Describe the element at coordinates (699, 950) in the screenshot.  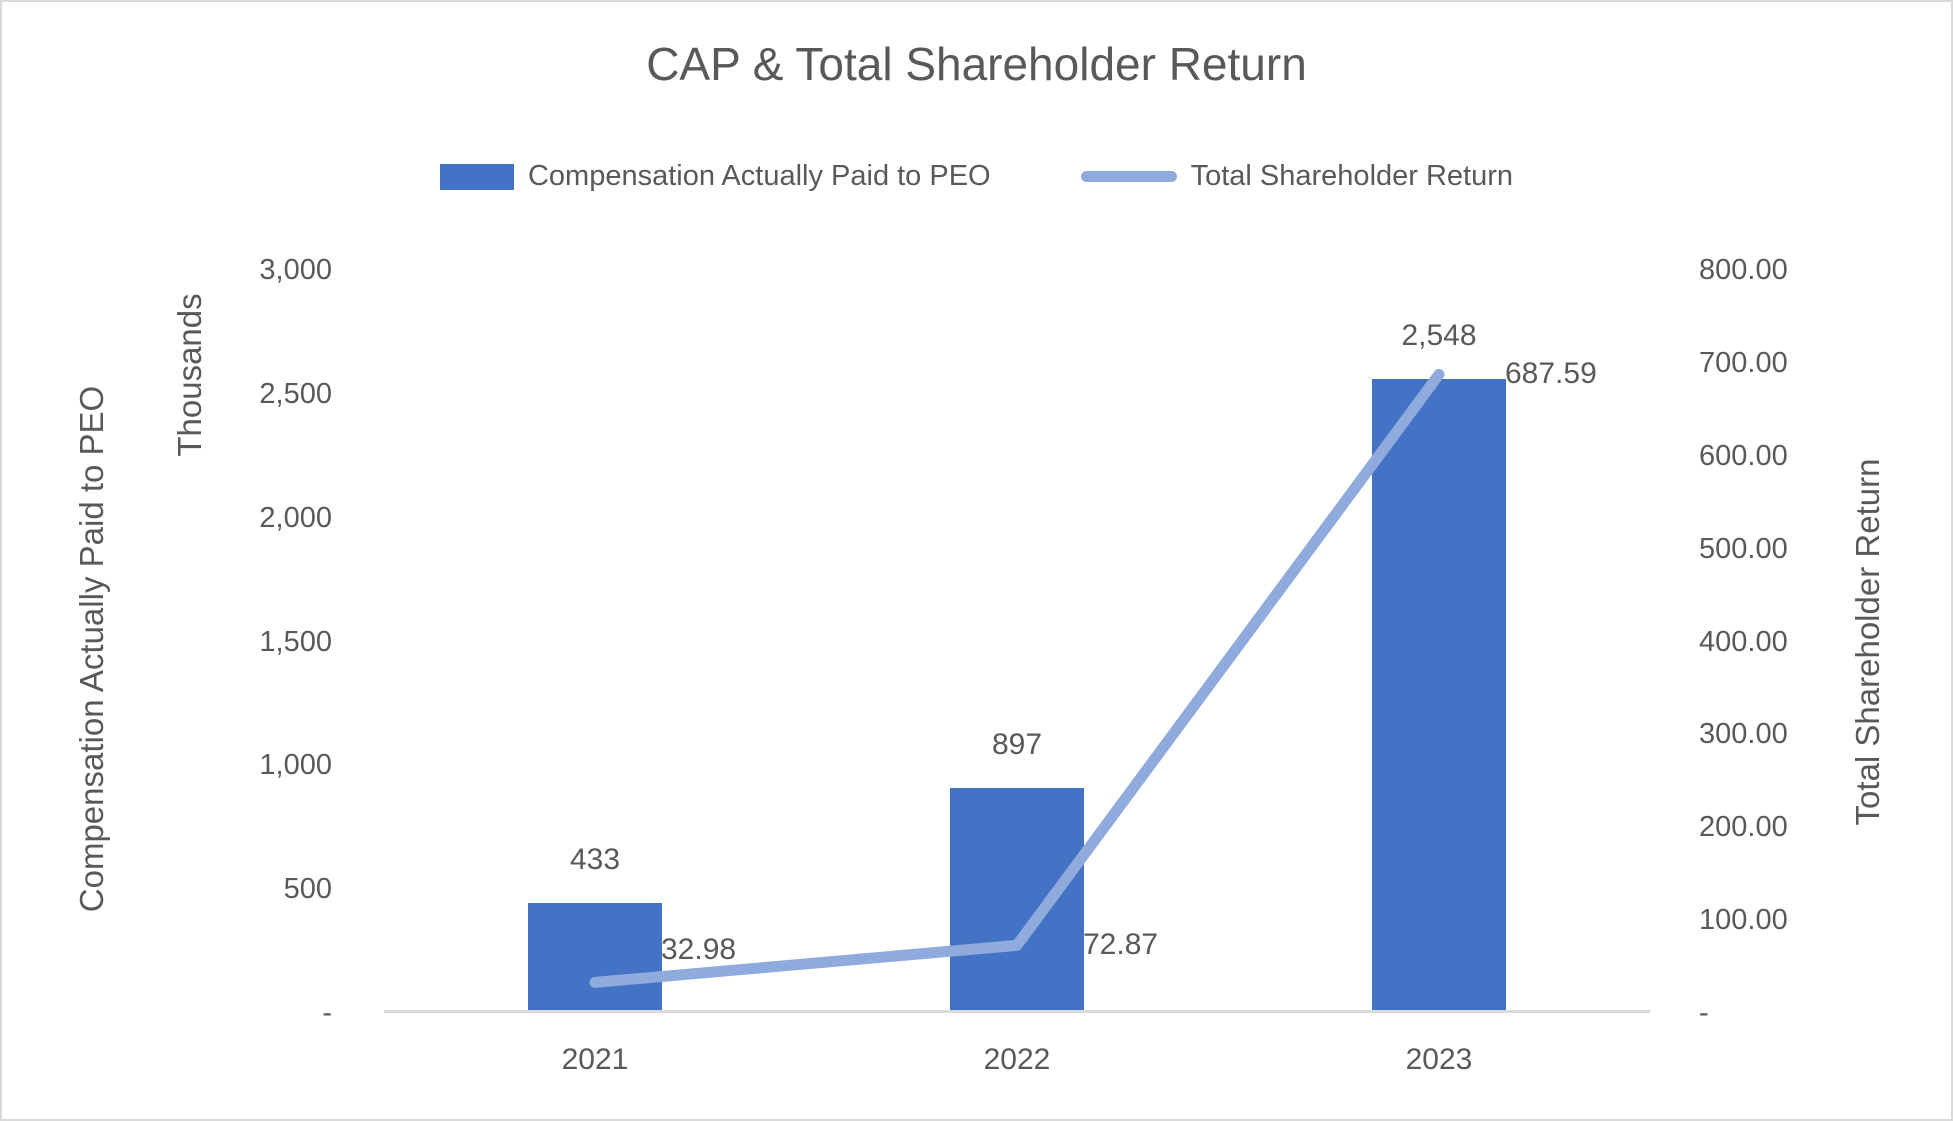
I see `line-value-label: 32.98` at that location.